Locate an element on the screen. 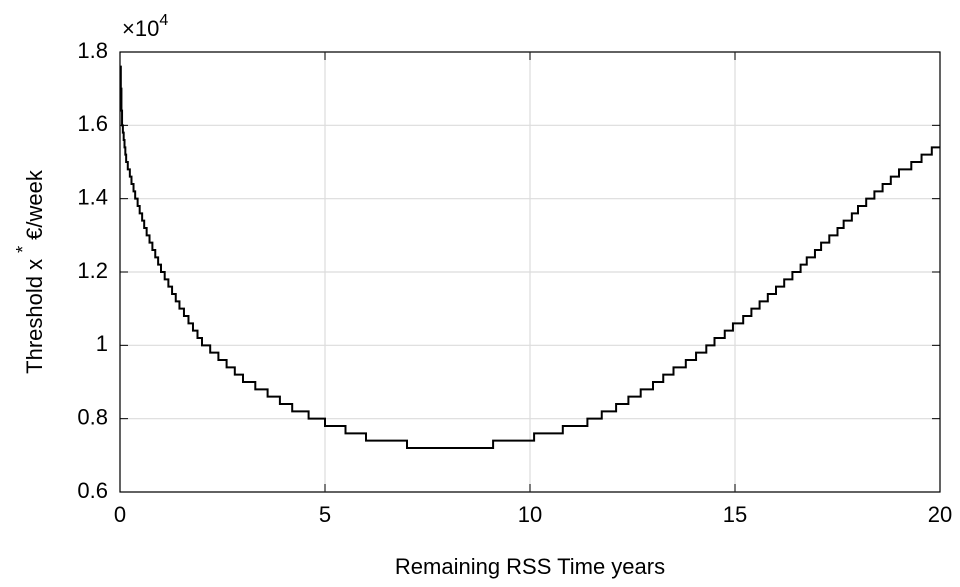  multiplier-exponent: 4 is located at coordinates (163, 20).